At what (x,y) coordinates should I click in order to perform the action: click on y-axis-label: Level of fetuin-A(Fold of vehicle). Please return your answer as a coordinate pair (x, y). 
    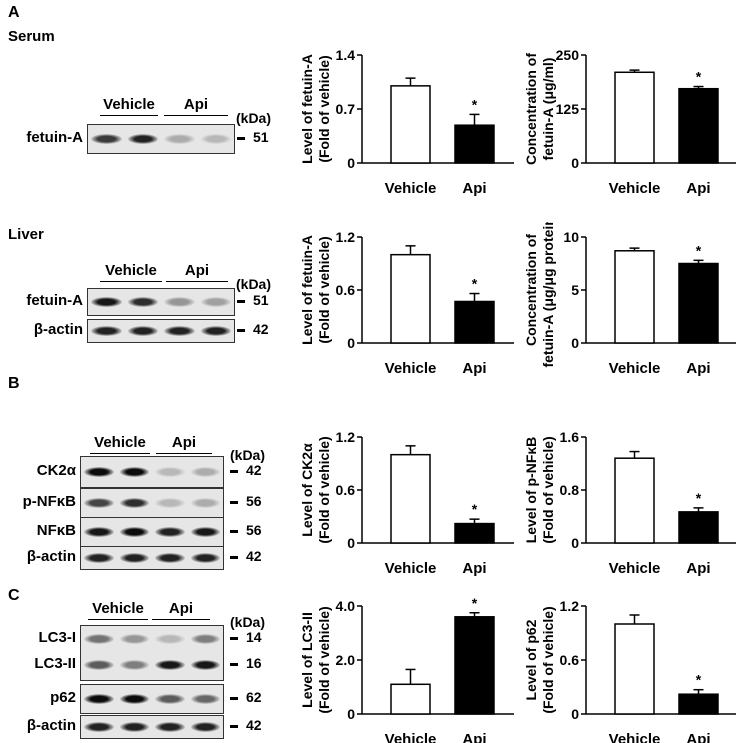
    Looking at the image, I should click on (315, 290).